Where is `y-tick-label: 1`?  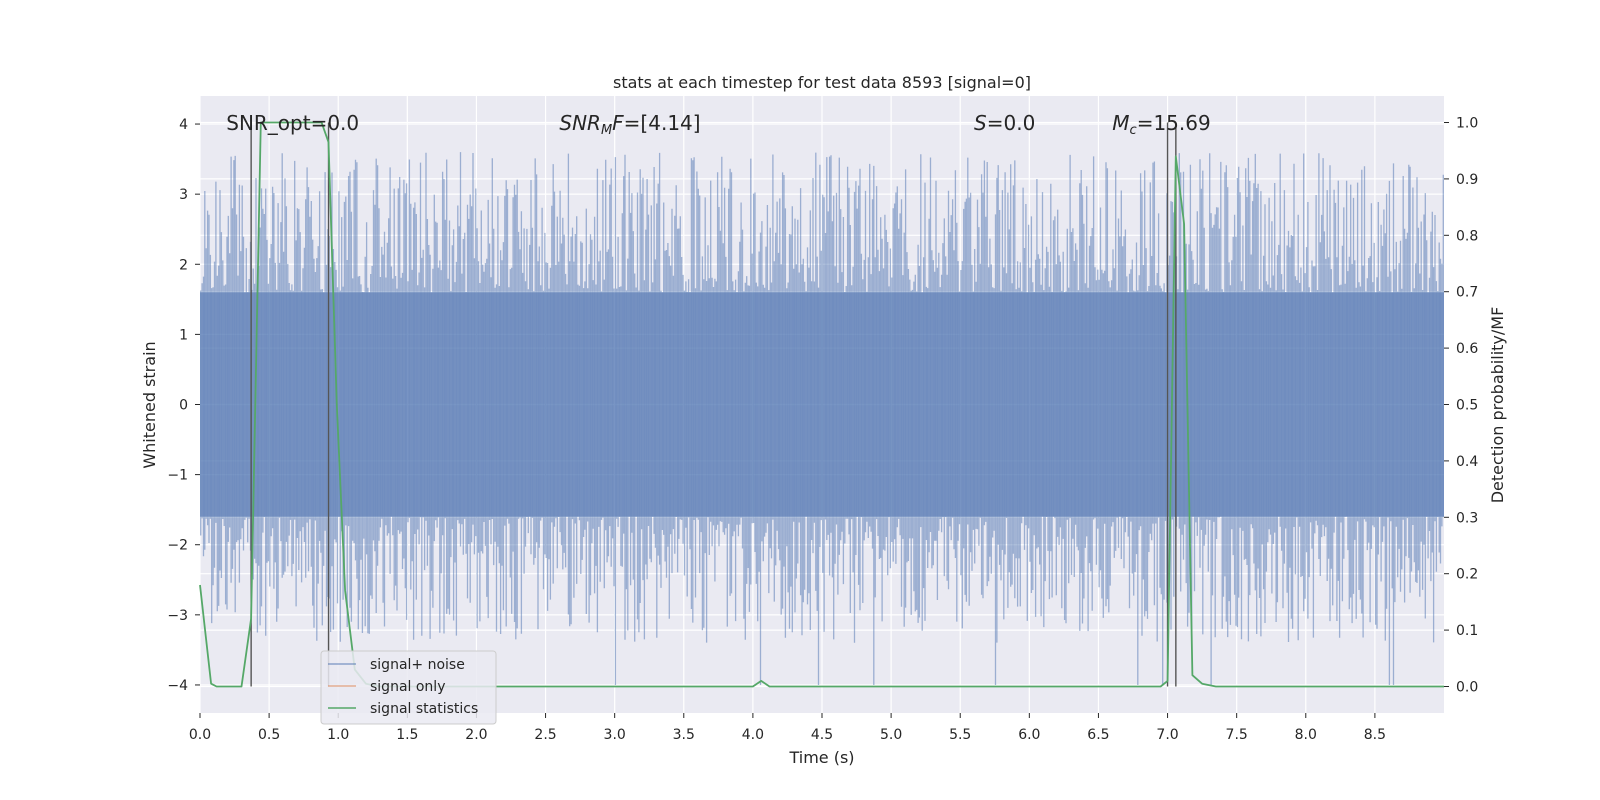 y-tick-label: 1 is located at coordinates (183, 335).